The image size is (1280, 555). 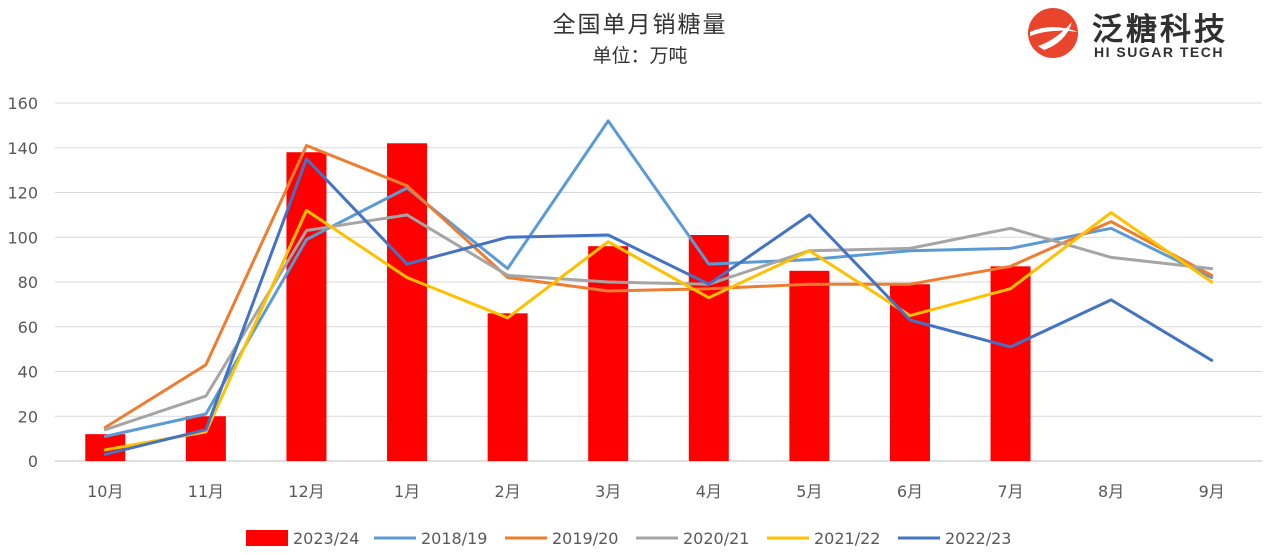 What do you see at coordinates (640, 39) in the screenshot?
I see `title-block: 全国单月销糖量 单位：万吨` at bounding box center [640, 39].